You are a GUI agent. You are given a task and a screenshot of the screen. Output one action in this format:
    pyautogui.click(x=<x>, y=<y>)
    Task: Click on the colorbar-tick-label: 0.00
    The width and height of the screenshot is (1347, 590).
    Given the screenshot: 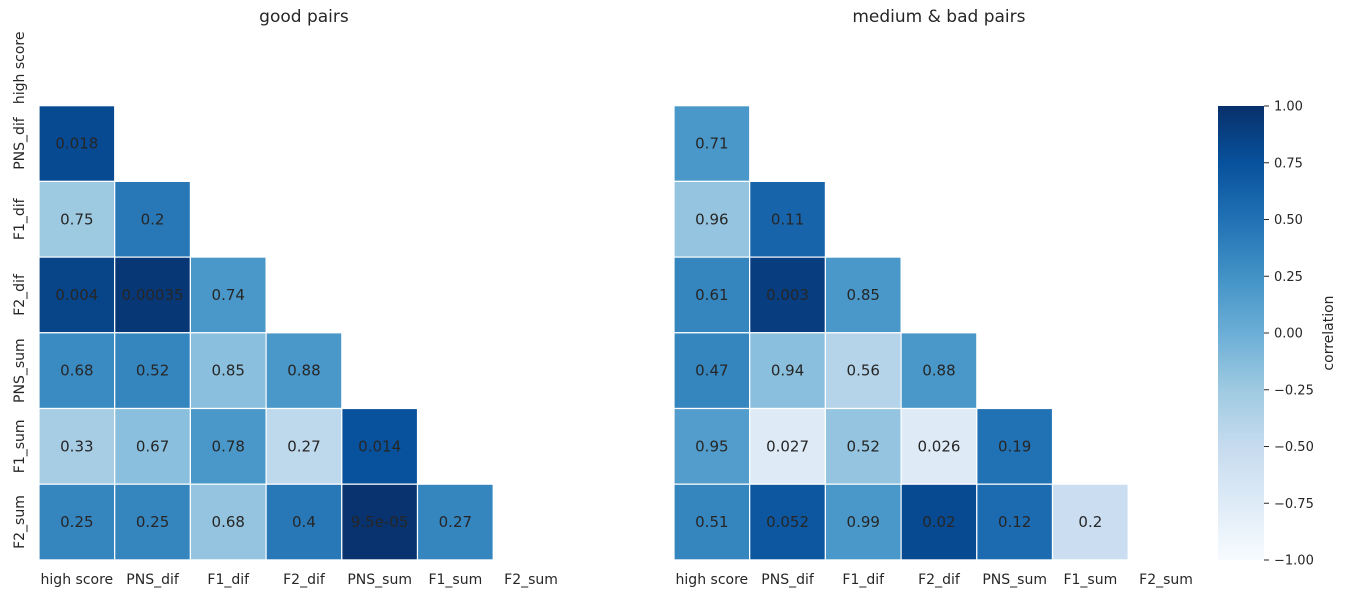 What is the action you would take?
    pyautogui.click(x=1288, y=334)
    